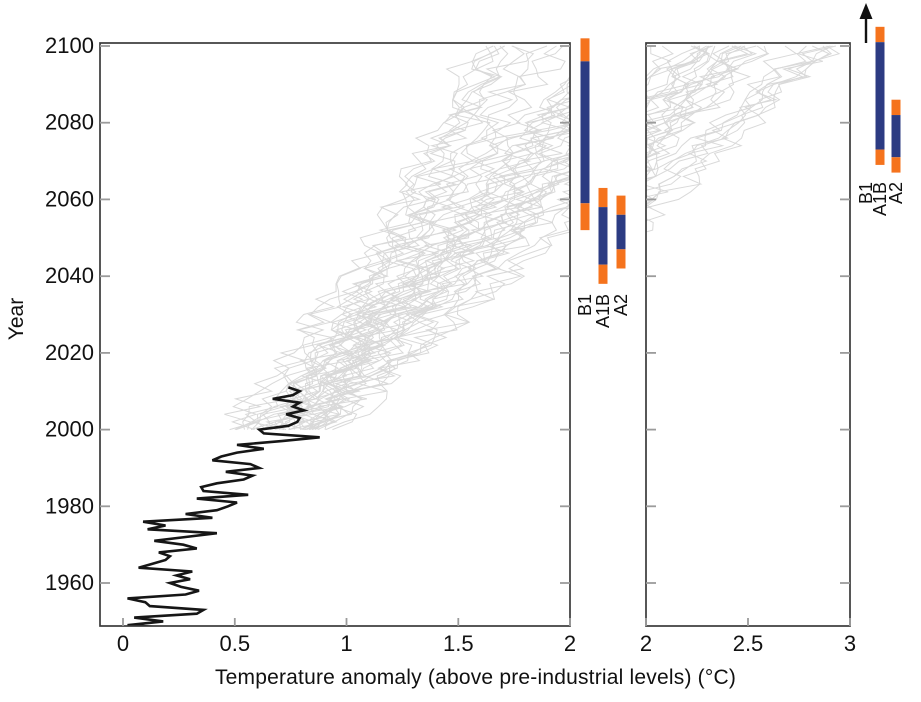  I want to click on x-tick-label: 1.5, so click(458, 643).